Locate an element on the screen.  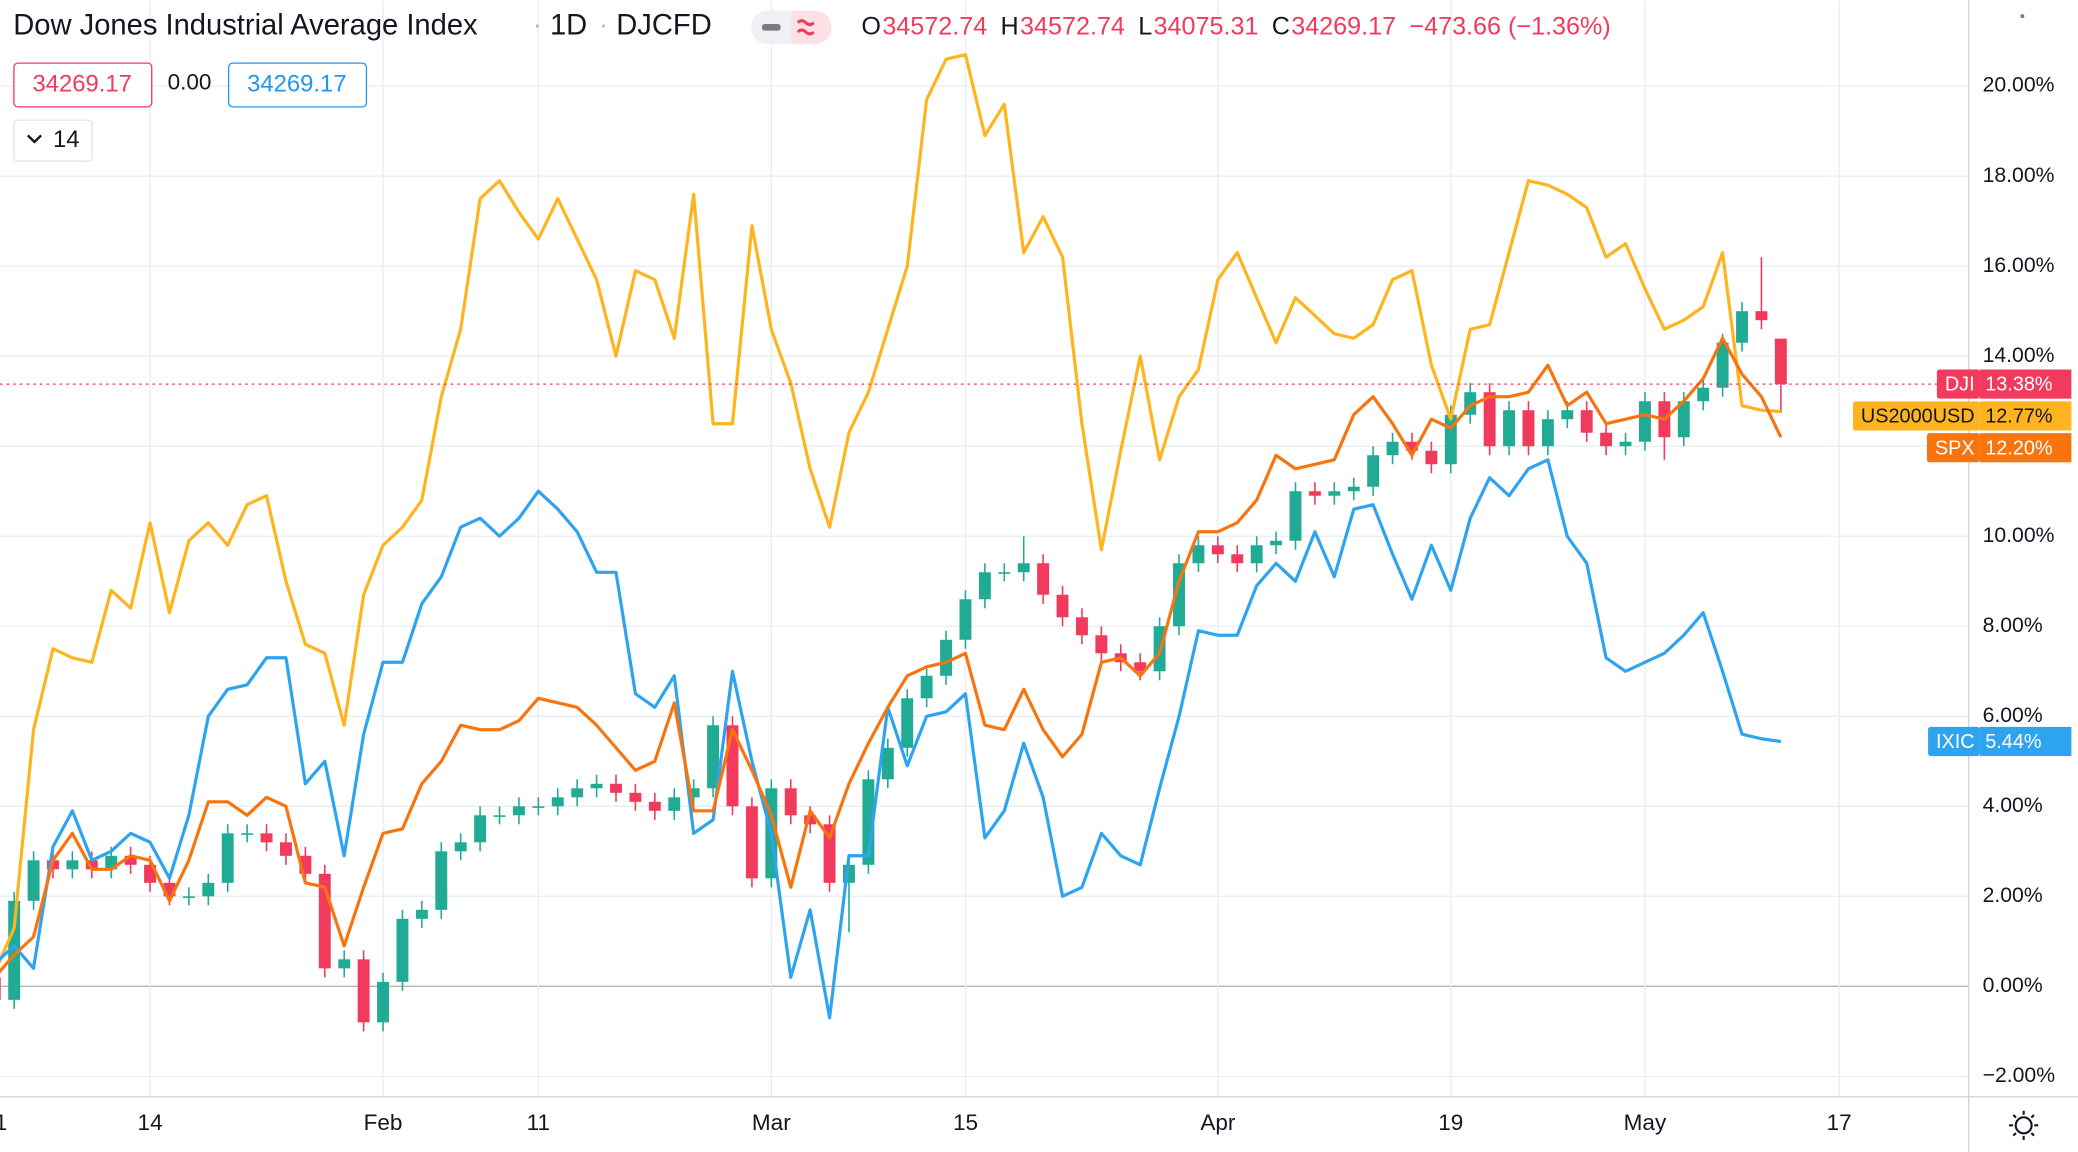
x-tick-label: 17 is located at coordinates (1839, 1122).